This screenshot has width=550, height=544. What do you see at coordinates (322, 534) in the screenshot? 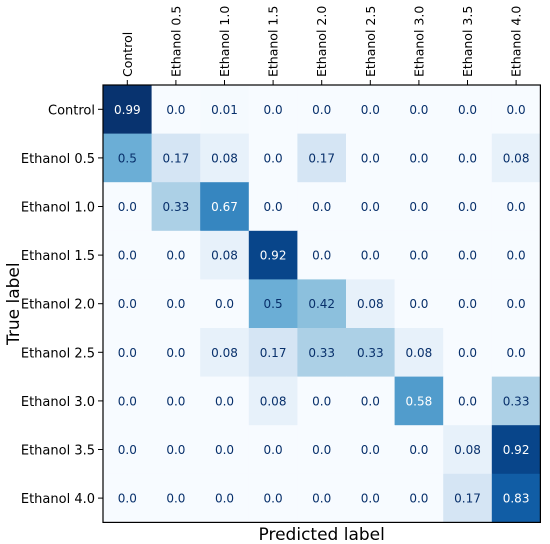
I see `x-axis-label: Predicted label` at bounding box center [322, 534].